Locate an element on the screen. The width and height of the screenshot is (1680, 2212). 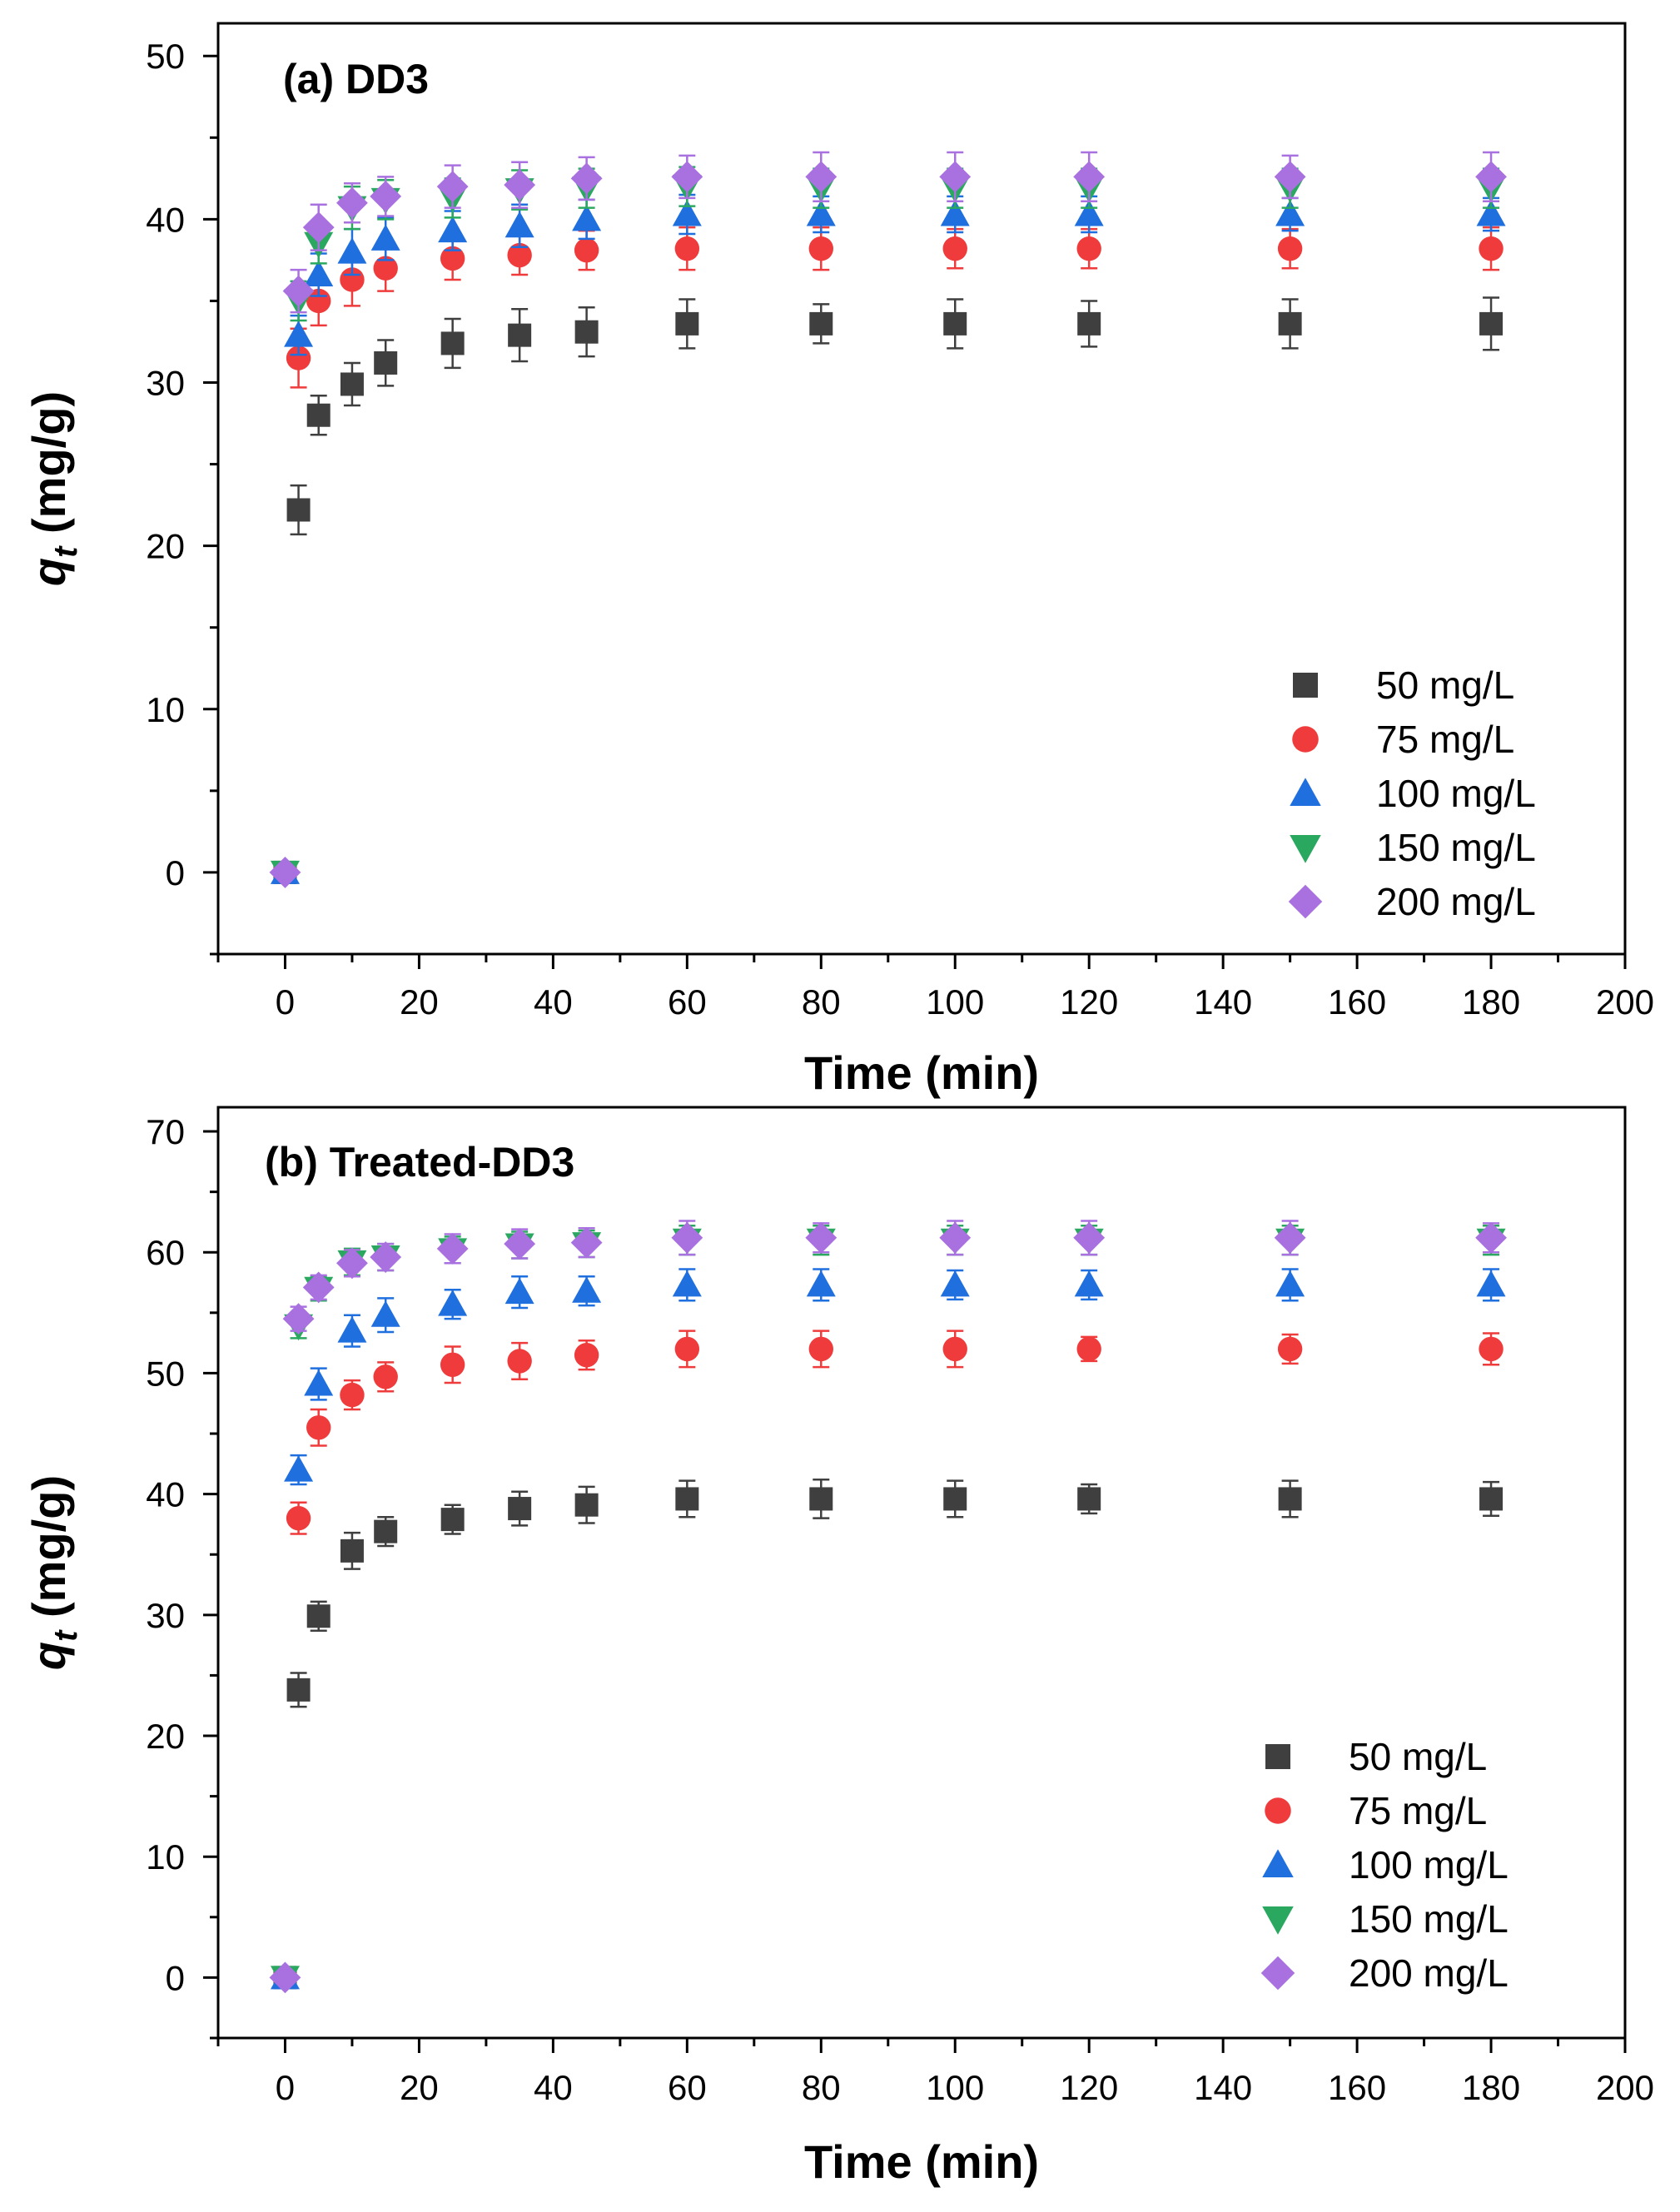
x-tick-label: 20 is located at coordinates (419, 1001).